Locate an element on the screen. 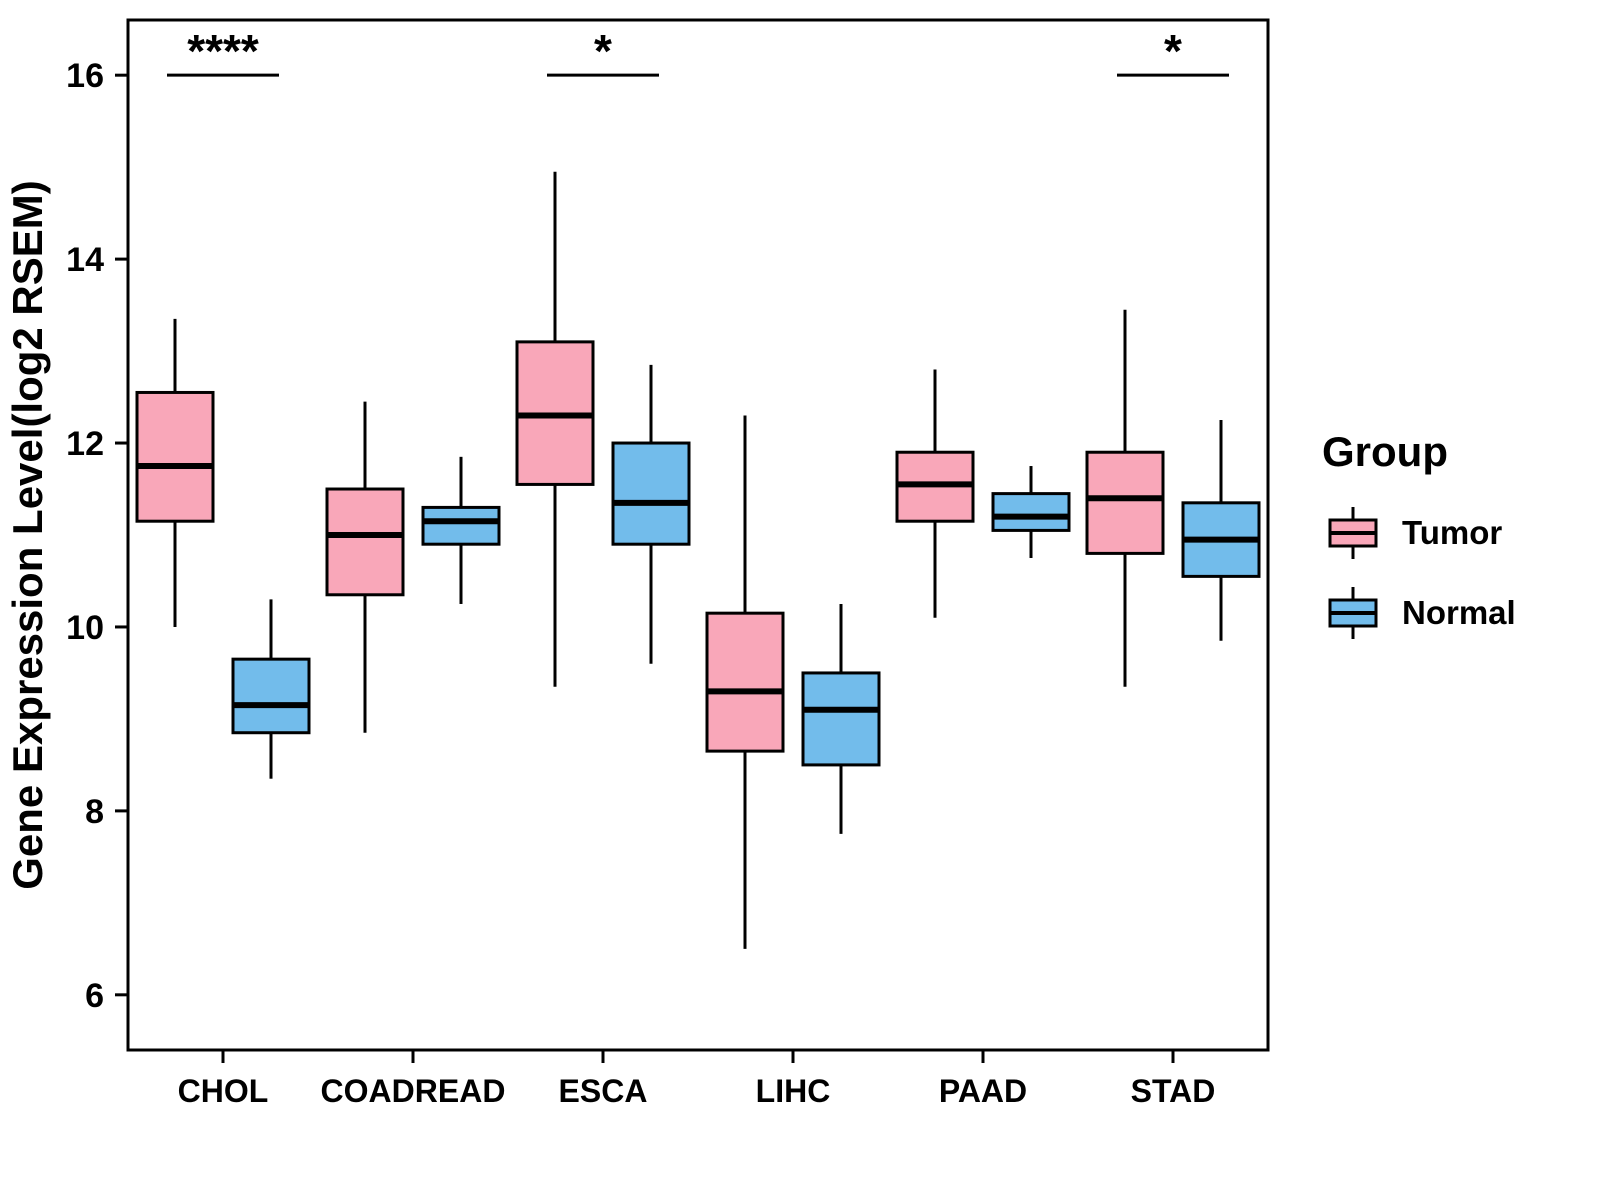 This screenshot has width=1600, height=1200. legend-entry-normal: Normal is located at coordinates (1419, 613).